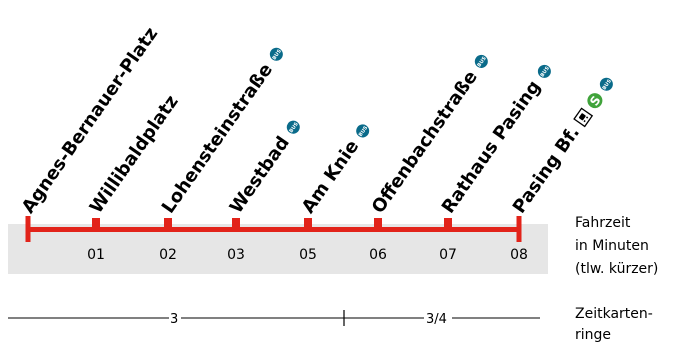  What do you see at coordinates (236, 255) in the screenshot?
I see `minutes-westbad: 03` at bounding box center [236, 255].